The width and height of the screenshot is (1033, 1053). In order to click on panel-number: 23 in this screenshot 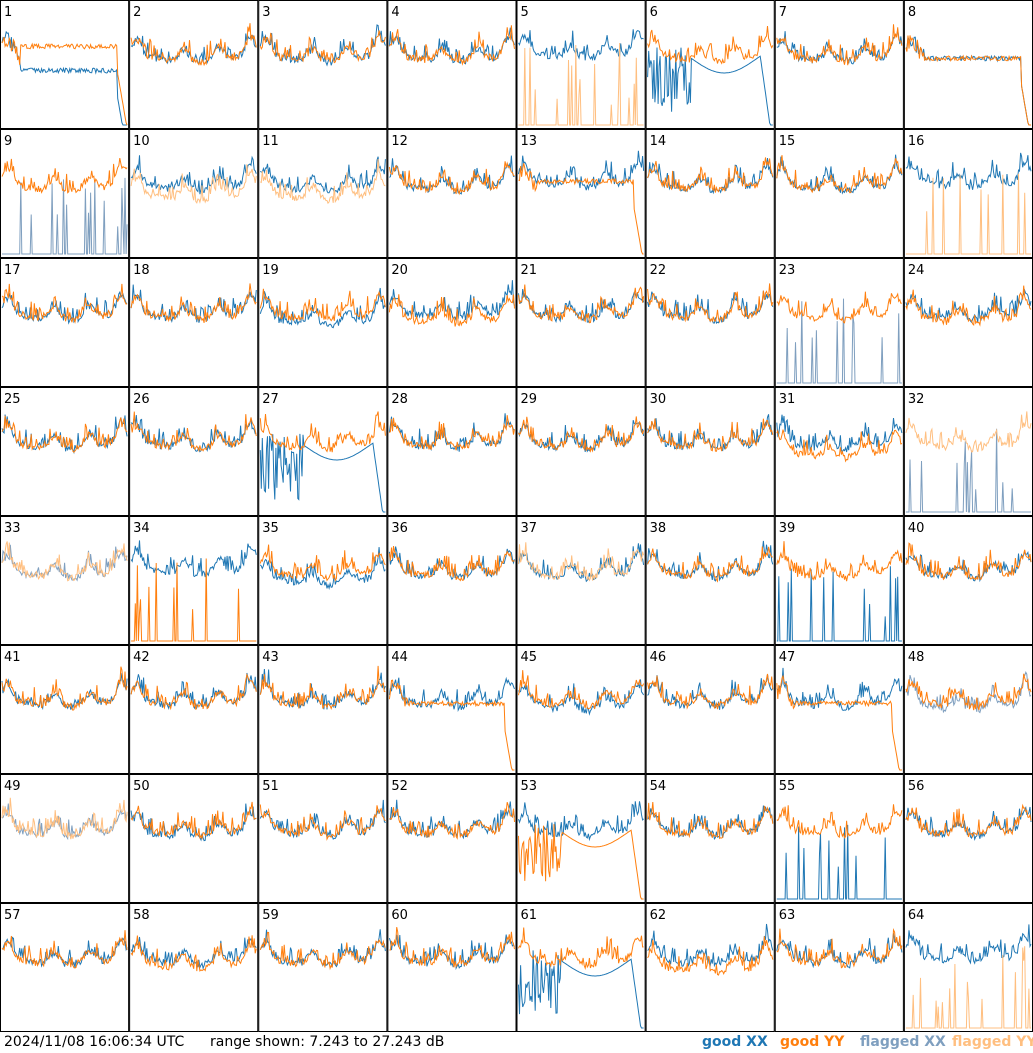, I will do `click(787, 270)`.